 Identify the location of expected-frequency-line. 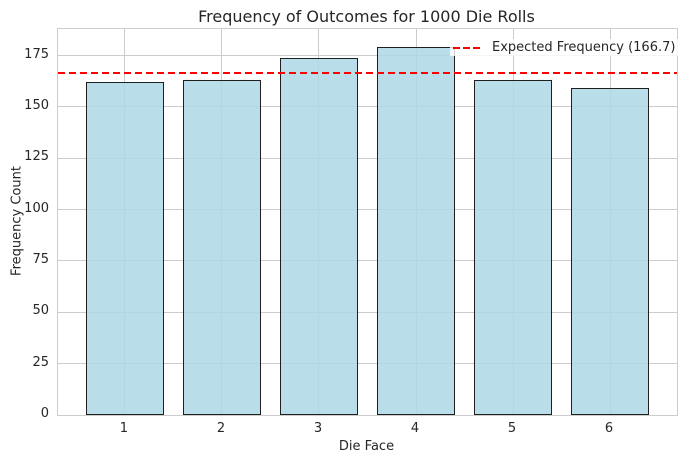
(367, 72).